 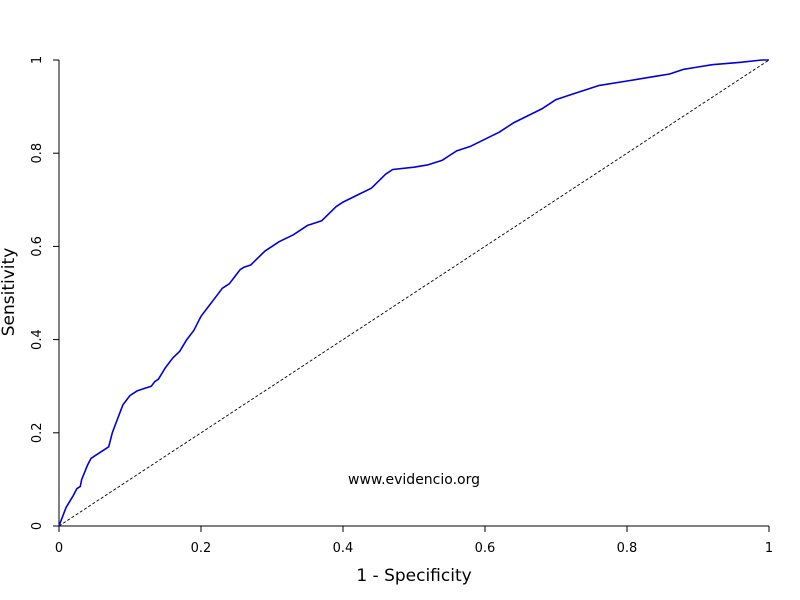 I want to click on x-tick-label: 0.6, so click(x=485, y=548).